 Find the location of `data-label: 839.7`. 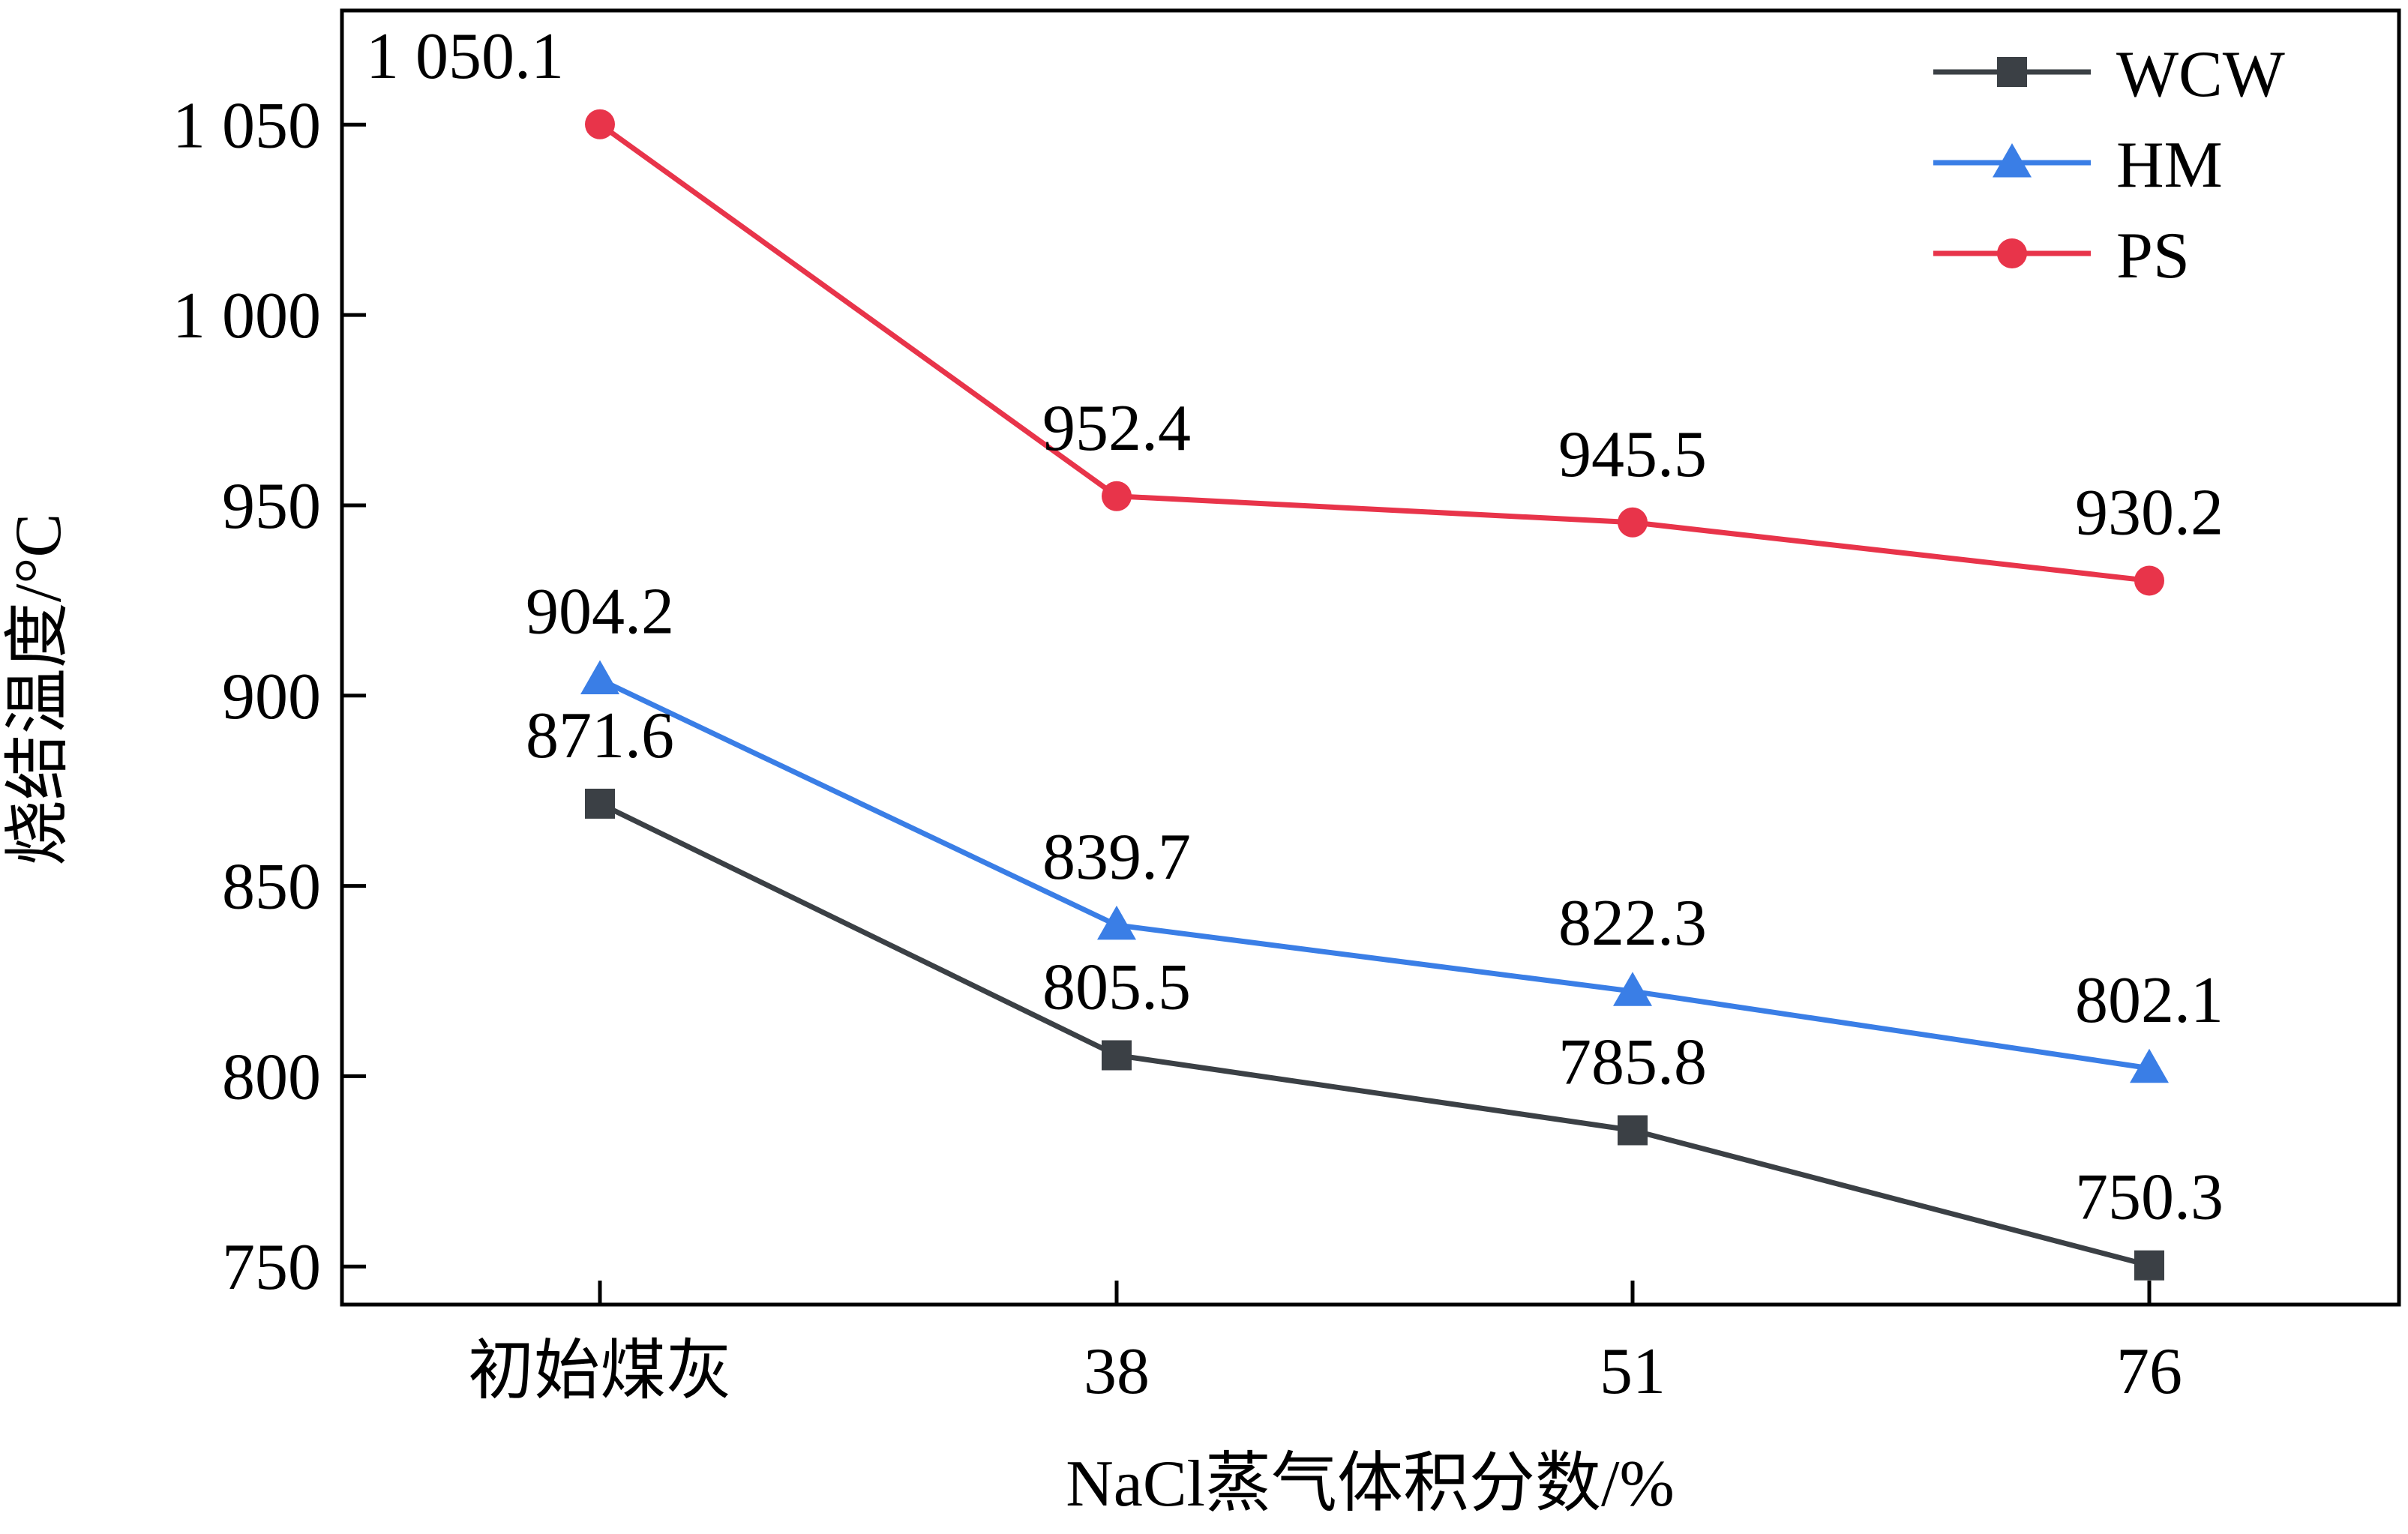

data-label: 839.7 is located at coordinates (1116, 857).